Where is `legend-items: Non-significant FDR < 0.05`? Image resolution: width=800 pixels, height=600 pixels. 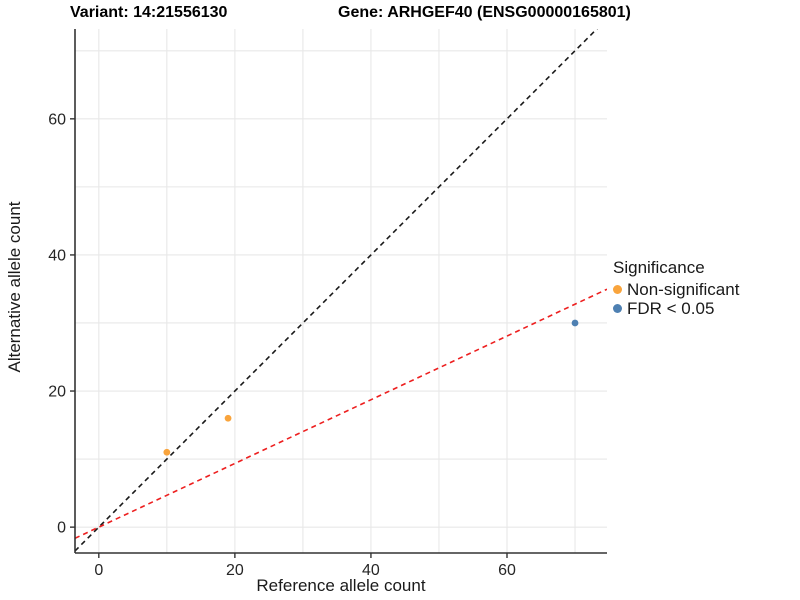
legend-items: Non-significant FDR < 0.05 is located at coordinates (676, 299).